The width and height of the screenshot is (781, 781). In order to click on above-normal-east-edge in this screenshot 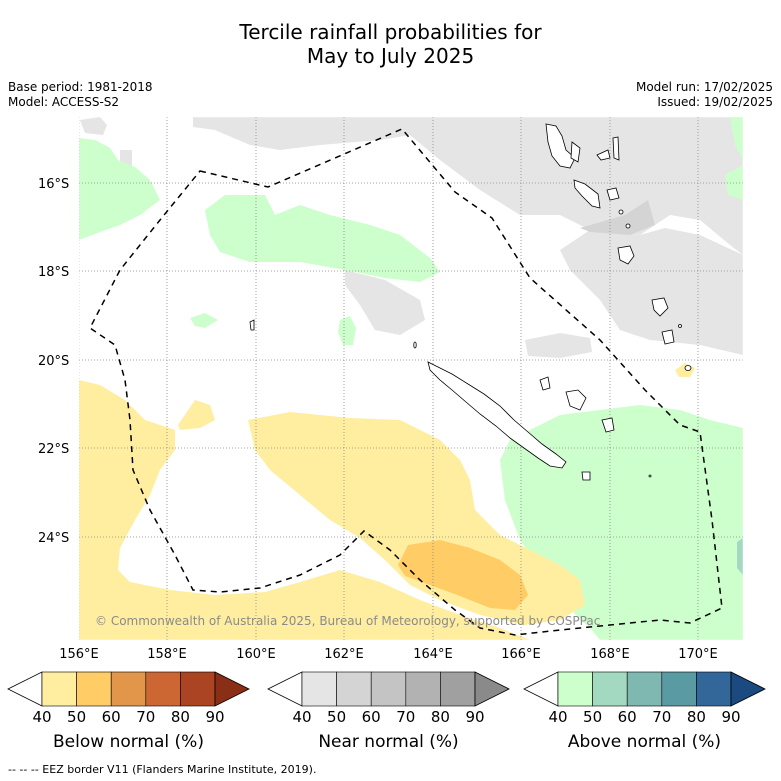, I will do `click(734, 182)`.